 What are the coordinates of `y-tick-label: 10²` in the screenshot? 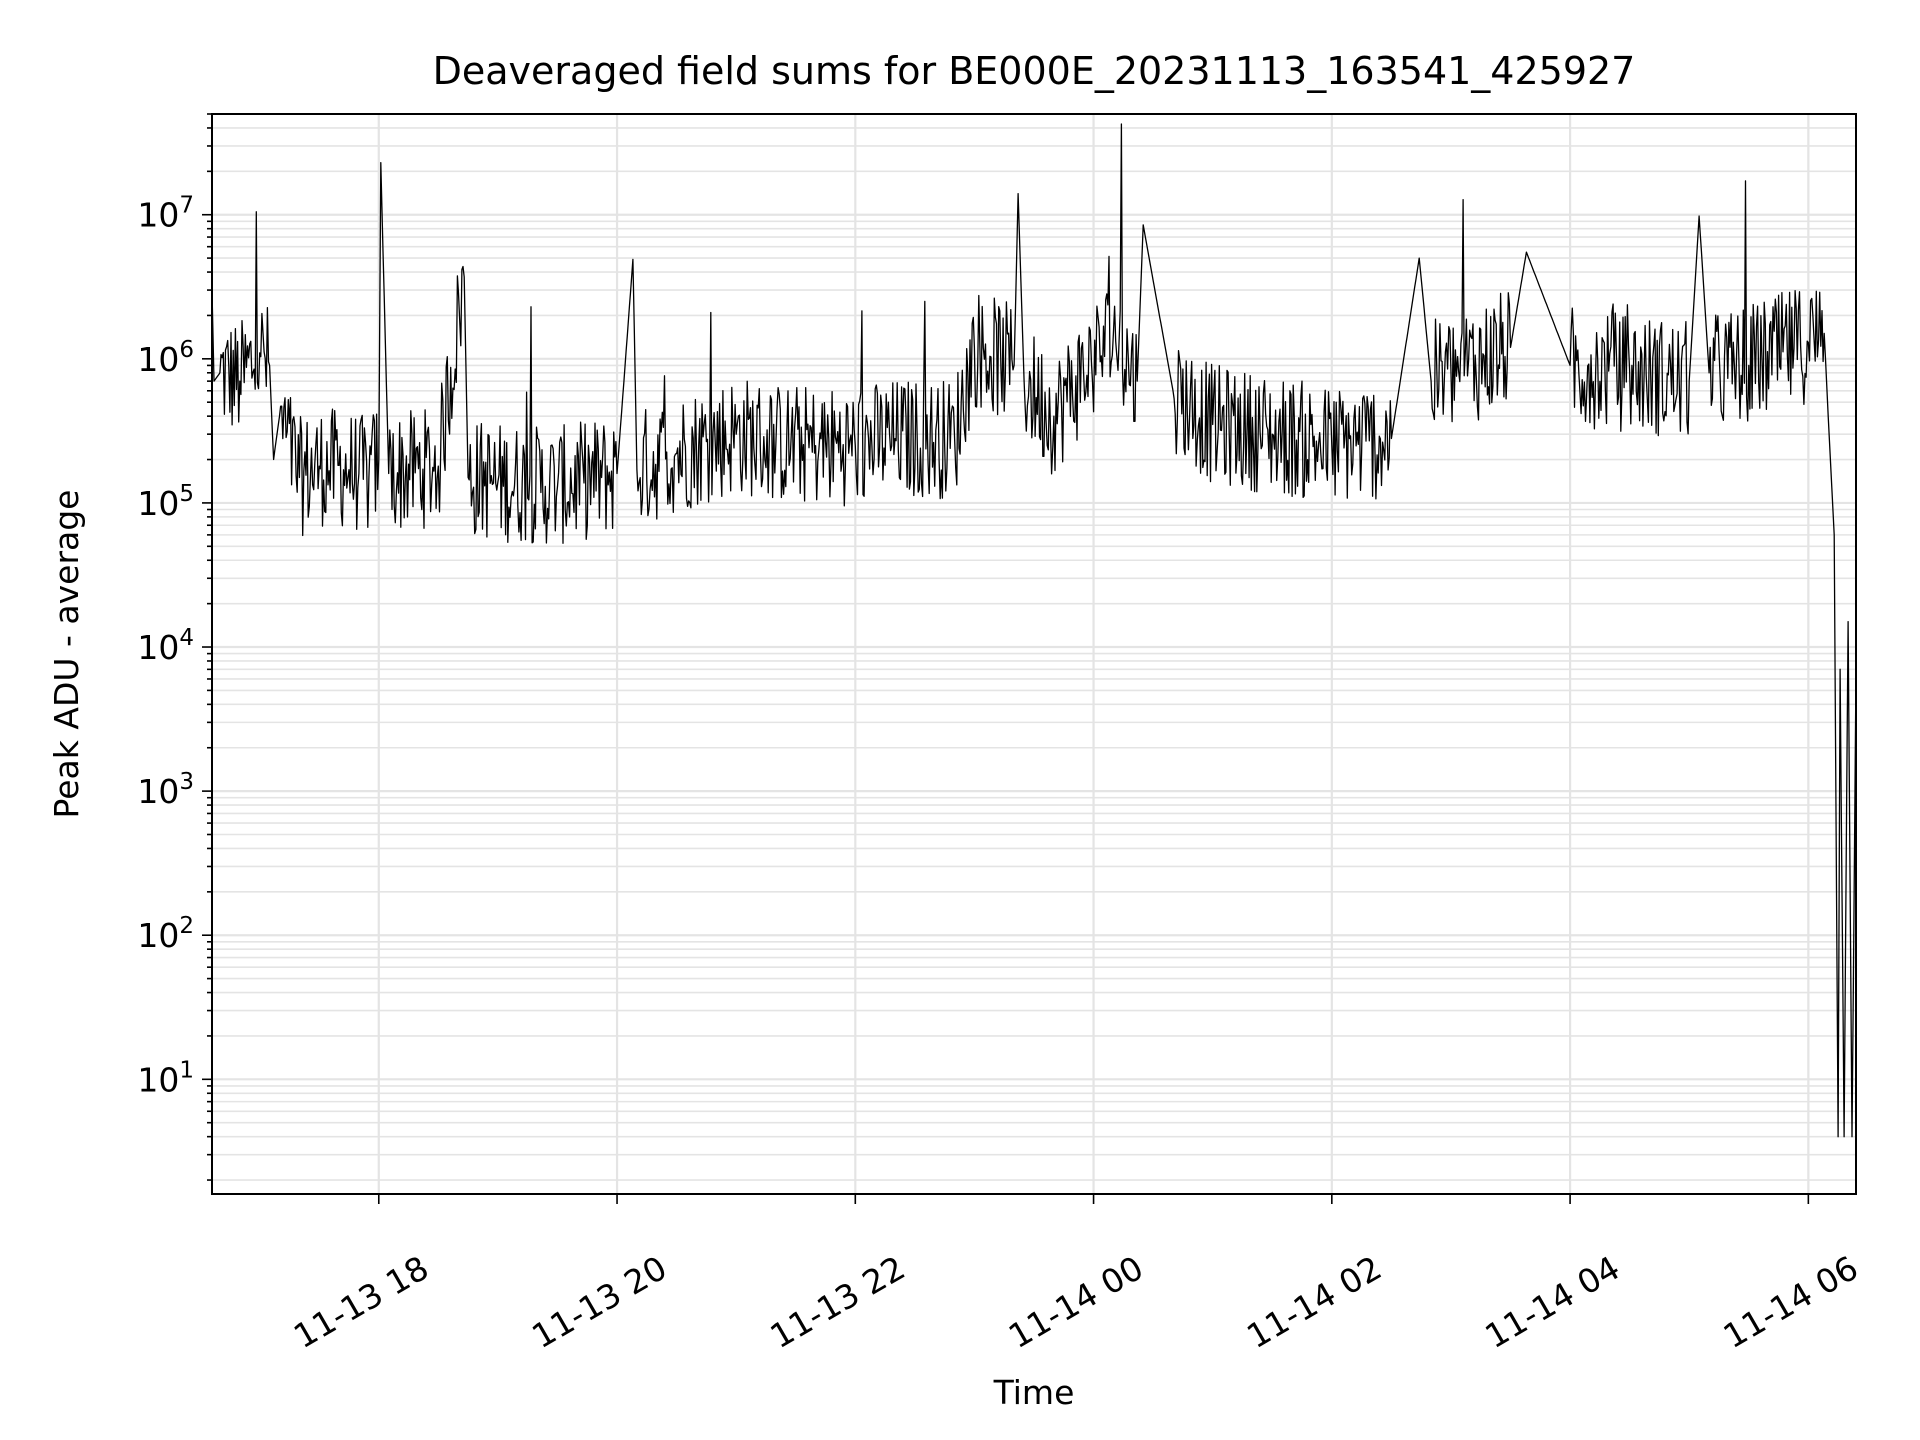 It's located at (165, 934).